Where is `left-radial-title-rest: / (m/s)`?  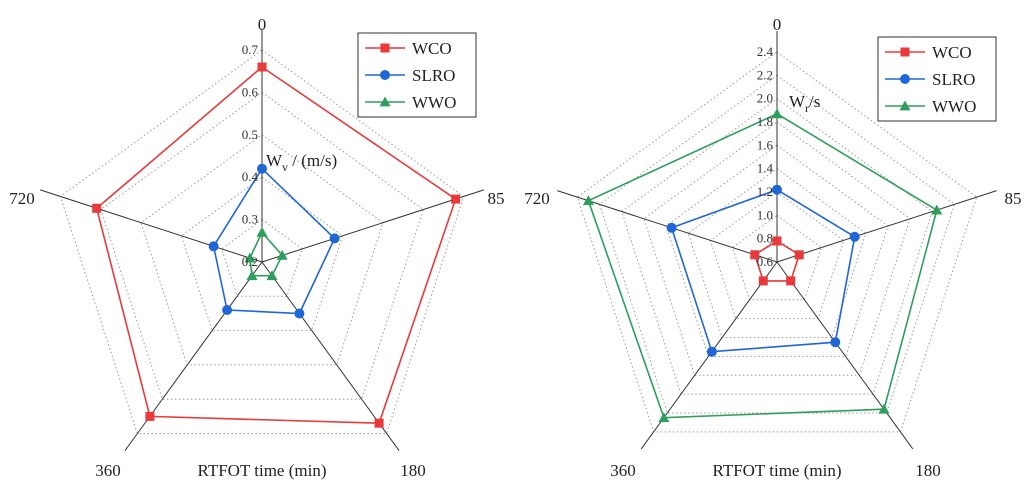 left-radial-title-rest: / (m/s) is located at coordinates (312, 160).